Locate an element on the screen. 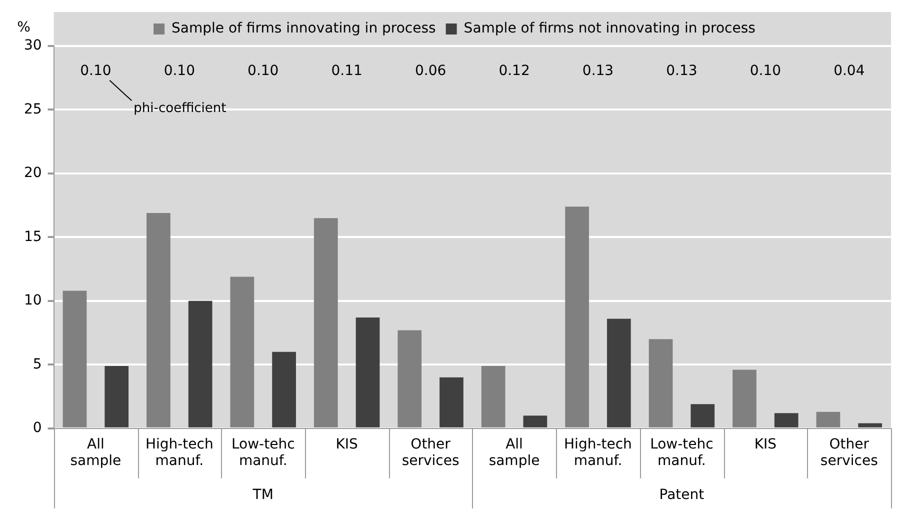 This screenshot has height=520, width=911. annotation: 0.12 is located at coordinates (514, 71).